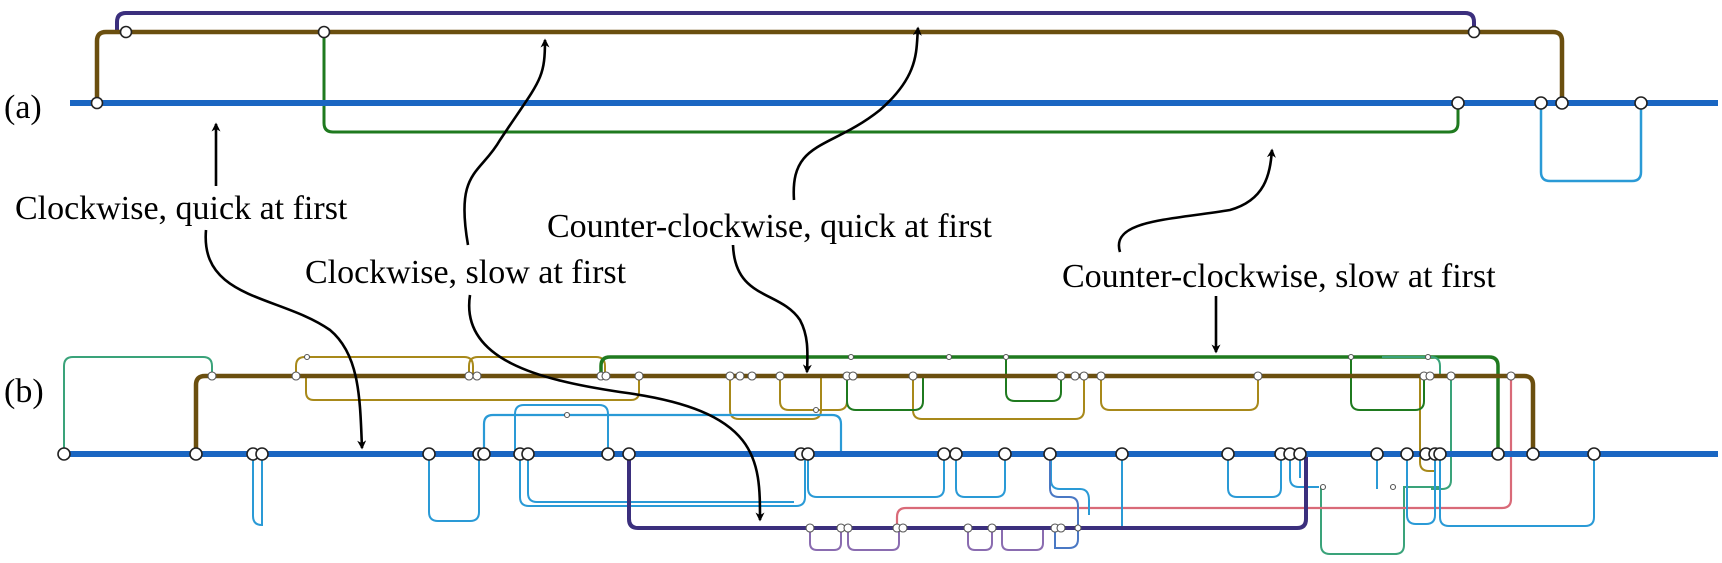 The height and width of the screenshot is (563, 1722). I want to click on arrow-ccw-quick-down, so click(771, 309).